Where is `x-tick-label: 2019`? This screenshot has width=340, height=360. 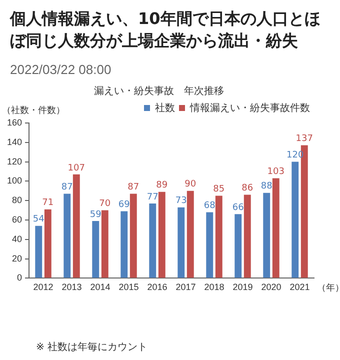 x-tick-label: 2019 is located at coordinates (242, 287).